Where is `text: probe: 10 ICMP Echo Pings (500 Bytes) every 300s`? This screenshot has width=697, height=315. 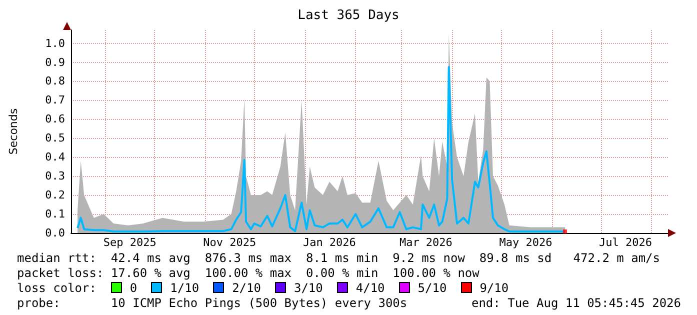
text: probe: 10 ICMP Echo Pings (500 Bytes) every 300s is located at coordinates (212, 303).